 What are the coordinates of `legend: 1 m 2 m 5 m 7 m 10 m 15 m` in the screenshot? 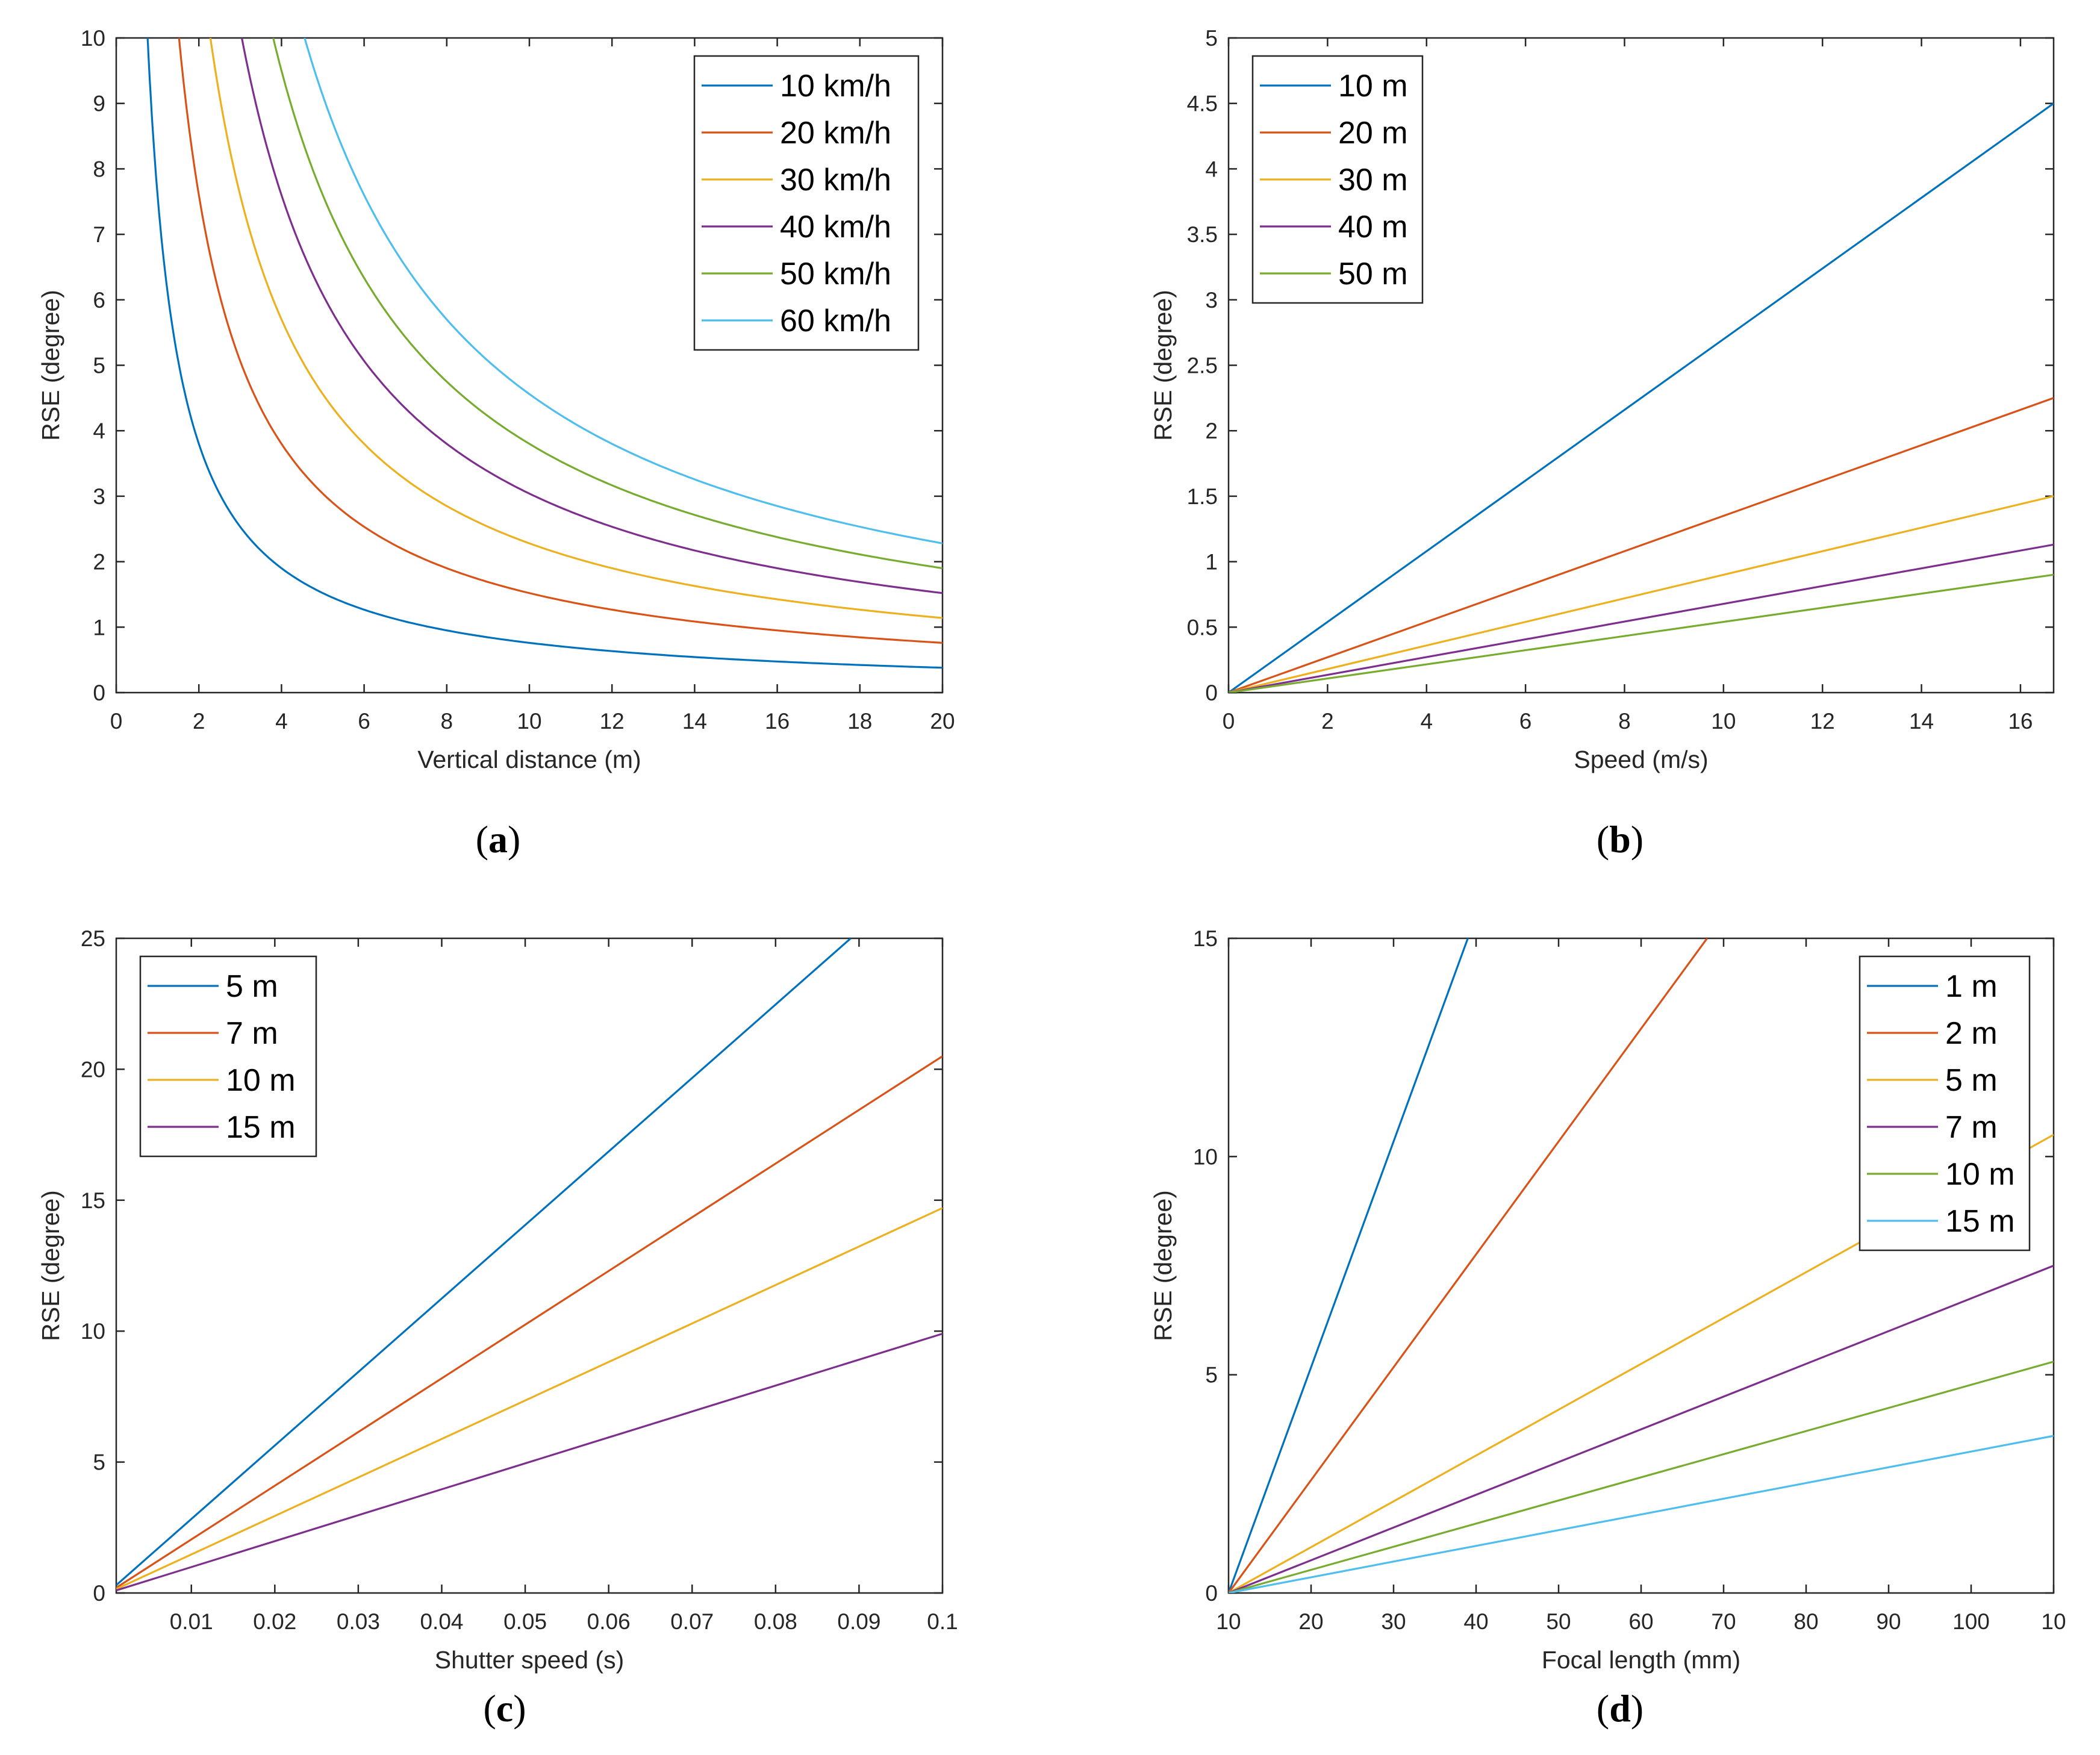 It's located at (1945, 1103).